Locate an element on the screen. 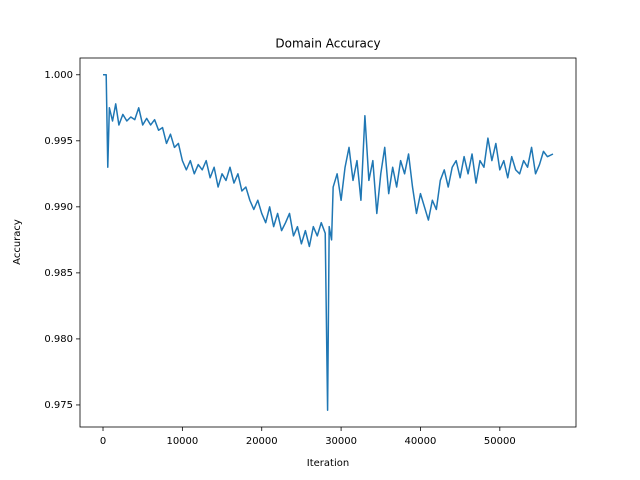  y-tick-label: 1.000 is located at coordinates (58, 75).